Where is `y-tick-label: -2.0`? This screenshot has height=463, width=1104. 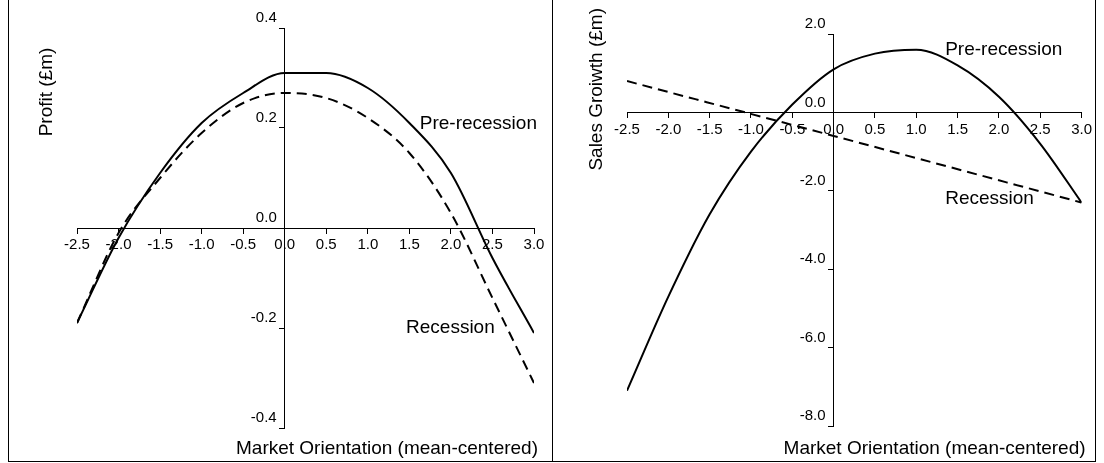 y-tick-label: -2.0 is located at coordinates (812, 179).